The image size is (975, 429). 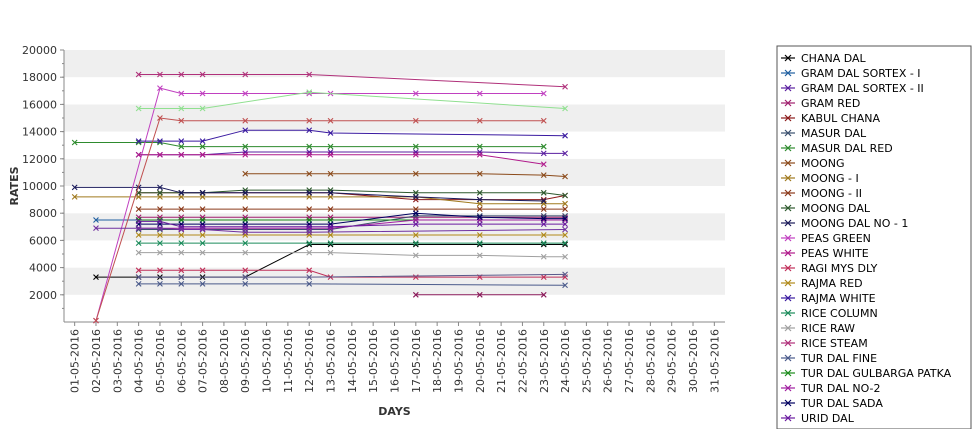 I want to click on x-tick-label: 08-05-2016, so click(x=224, y=361).